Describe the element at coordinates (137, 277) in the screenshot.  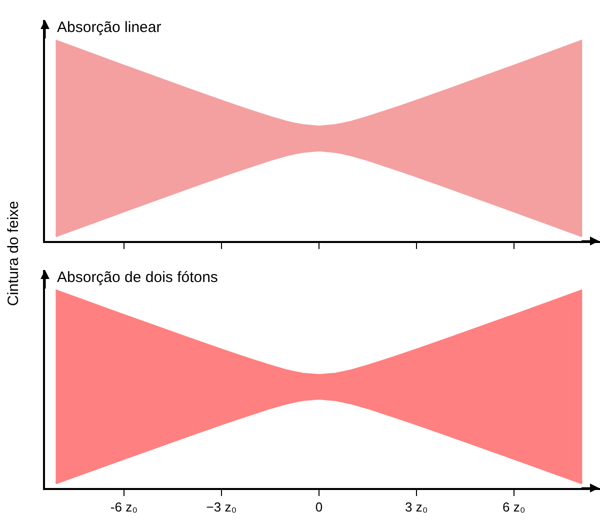
I see `chart-title: Absorção de dois fótons` at that location.